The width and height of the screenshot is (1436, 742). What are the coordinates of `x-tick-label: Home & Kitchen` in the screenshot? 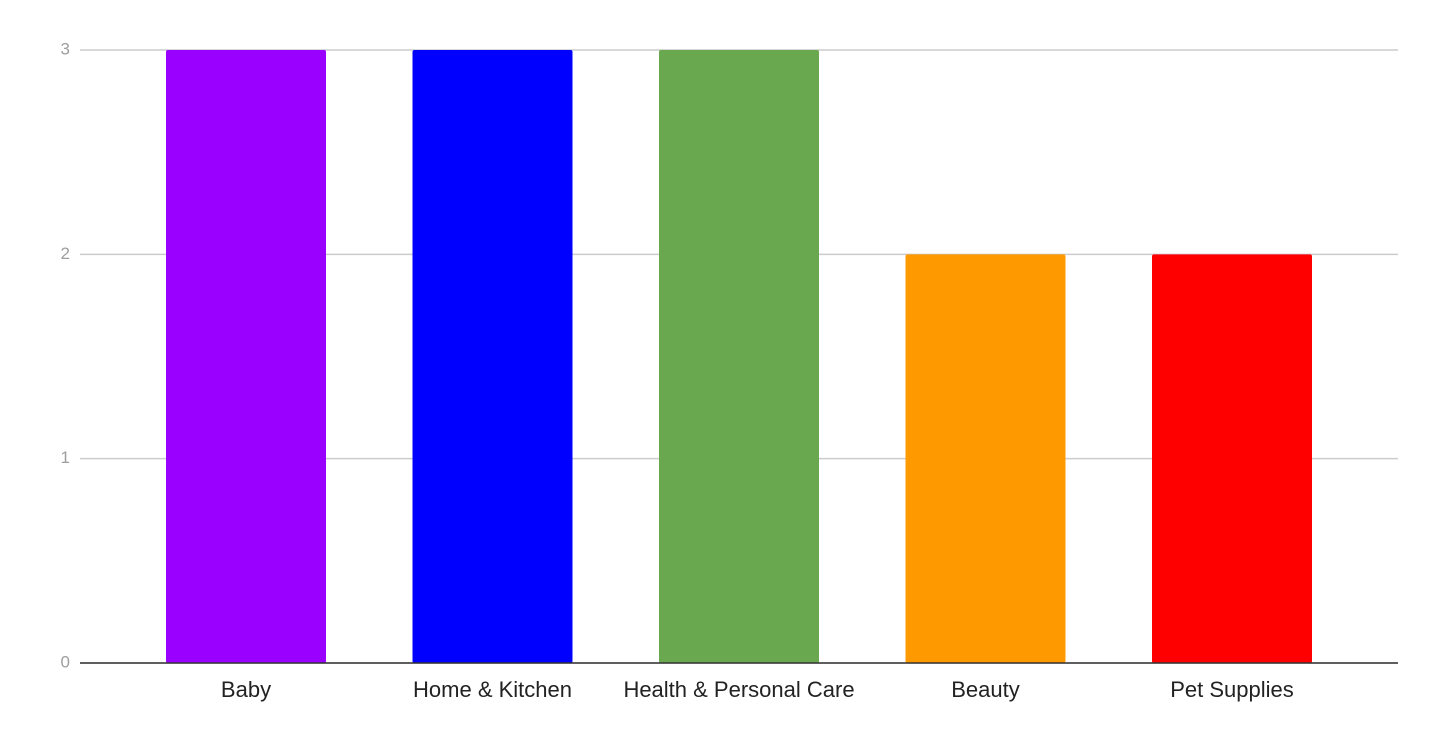 It's located at (492, 689).